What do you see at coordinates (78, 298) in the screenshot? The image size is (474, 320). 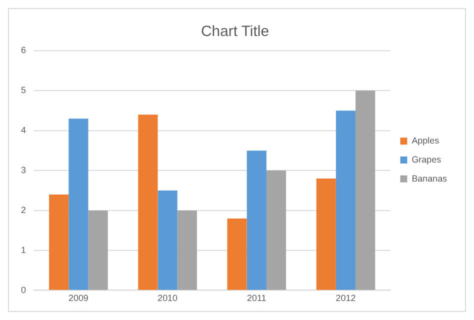 I see `x-tick-label: 2009` at bounding box center [78, 298].